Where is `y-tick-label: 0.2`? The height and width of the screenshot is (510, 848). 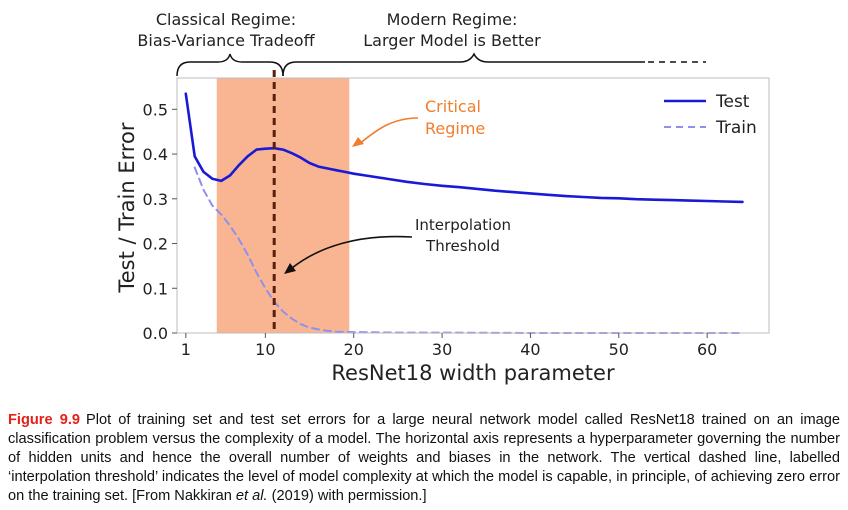 y-tick-label: 0.2 is located at coordinates (155, 244).